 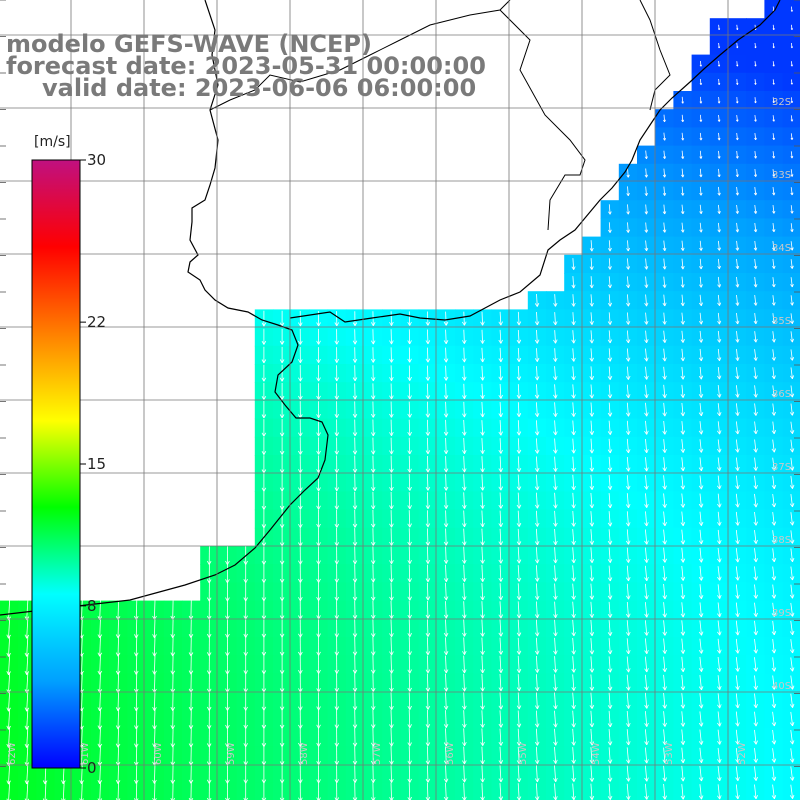 What do you see at coordinates (158, 753) in the screenshot?
I see `lon-label: 60W` at bounding box center [158, 753].